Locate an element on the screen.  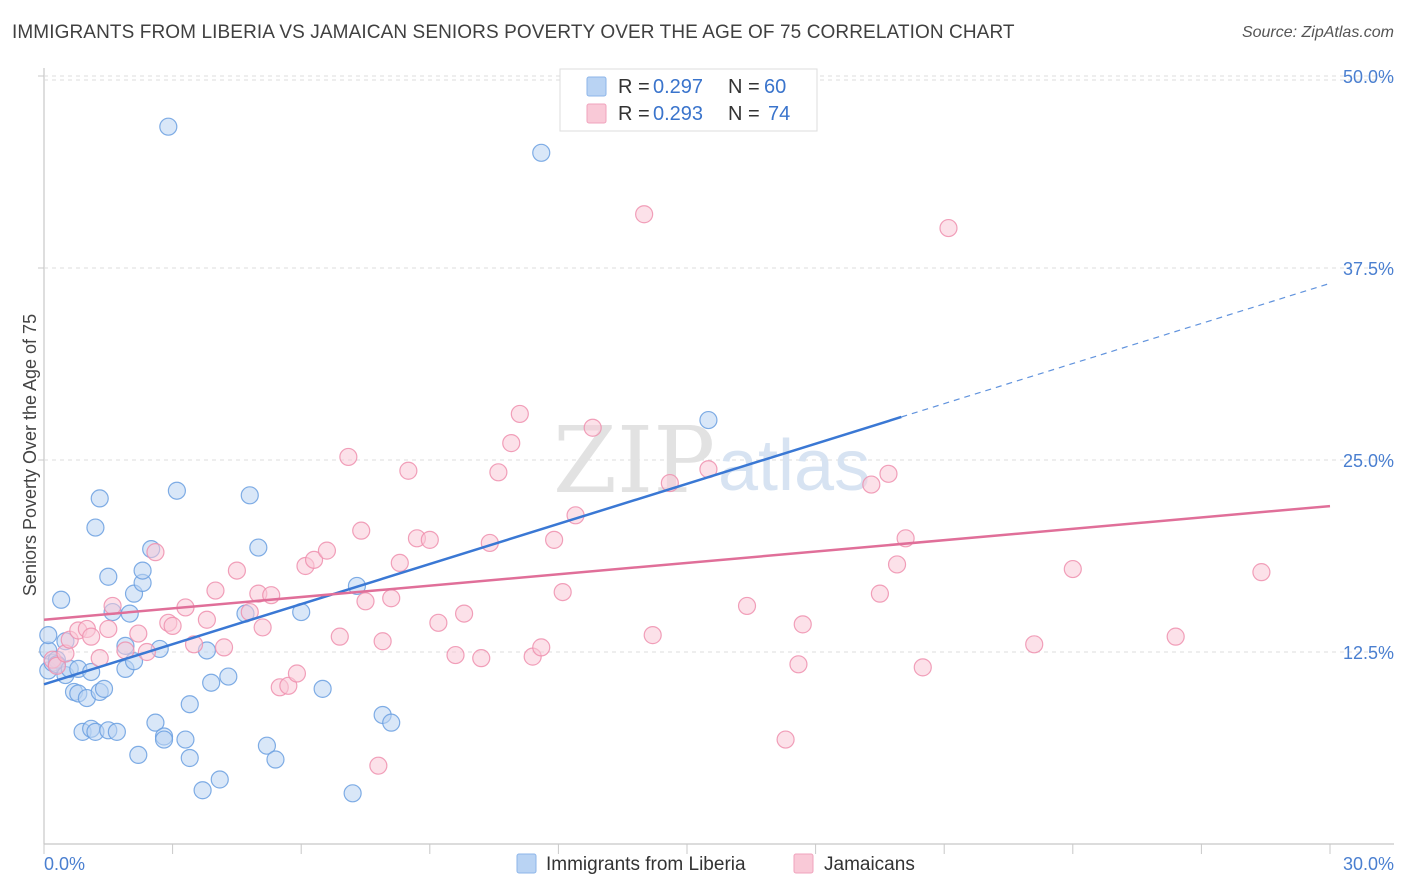
legend-r-label-jamaicans: R = is located at coordinates (634, 114).